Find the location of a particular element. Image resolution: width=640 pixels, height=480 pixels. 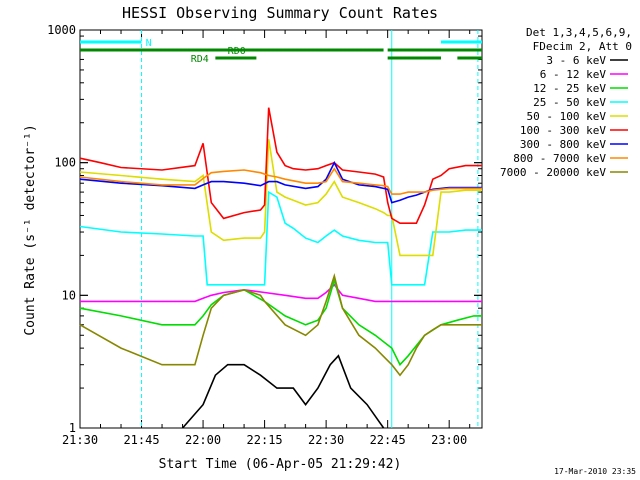

legend-entry-label: 6 - 12 keV is located at coordinates (573, 74).